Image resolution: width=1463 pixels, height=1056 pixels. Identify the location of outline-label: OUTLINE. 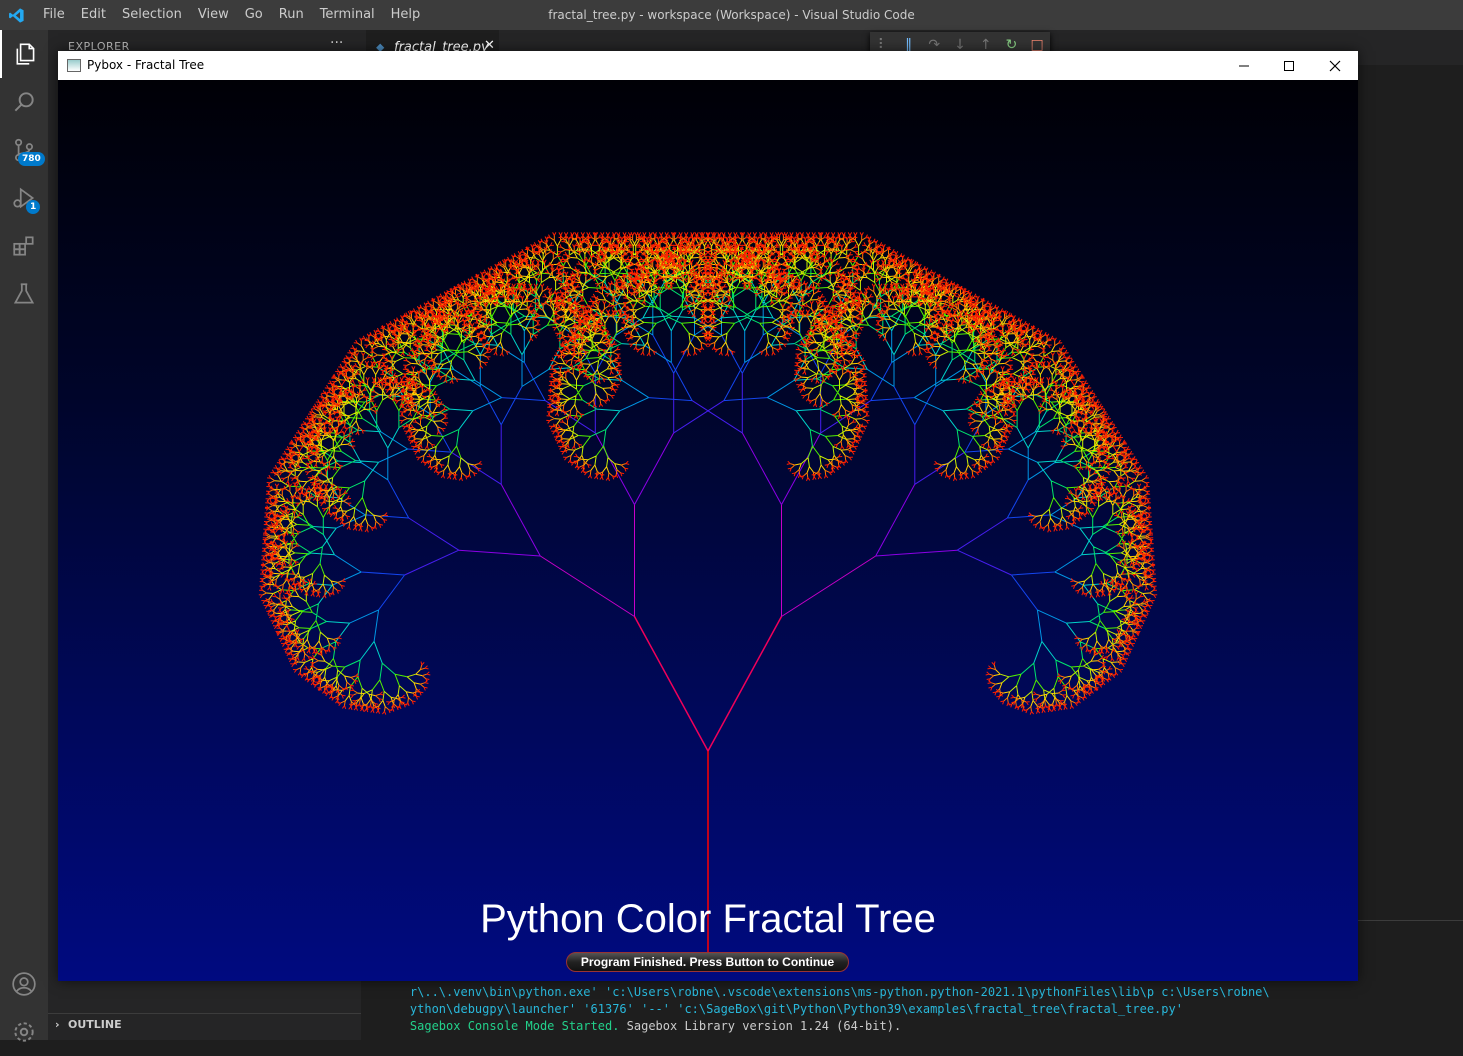
(95, 1024).